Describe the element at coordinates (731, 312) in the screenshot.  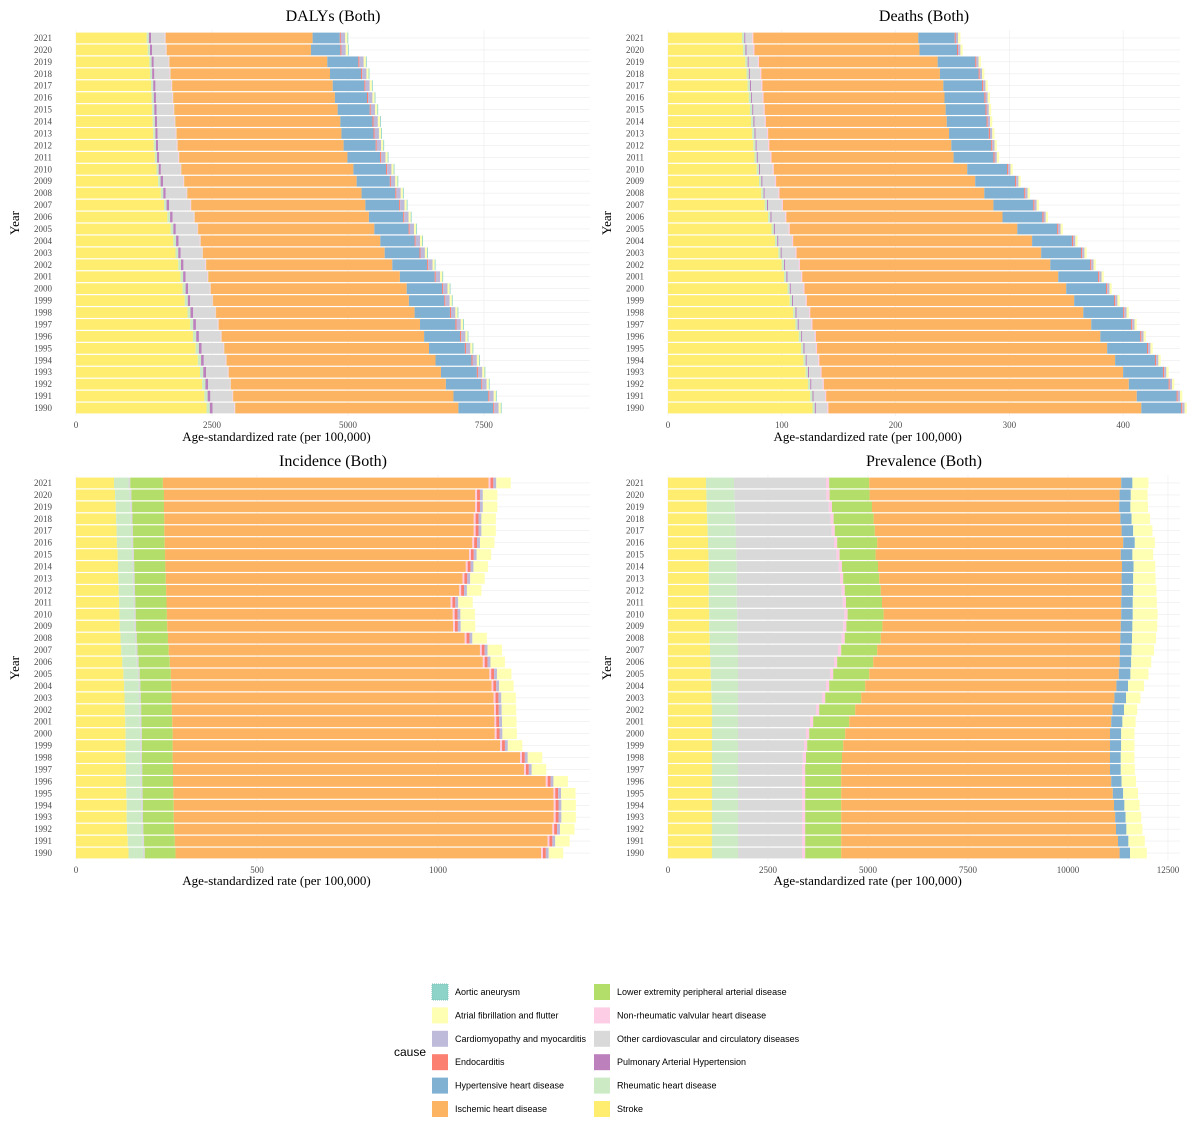
I see `bar-stroke-1998` at that location.